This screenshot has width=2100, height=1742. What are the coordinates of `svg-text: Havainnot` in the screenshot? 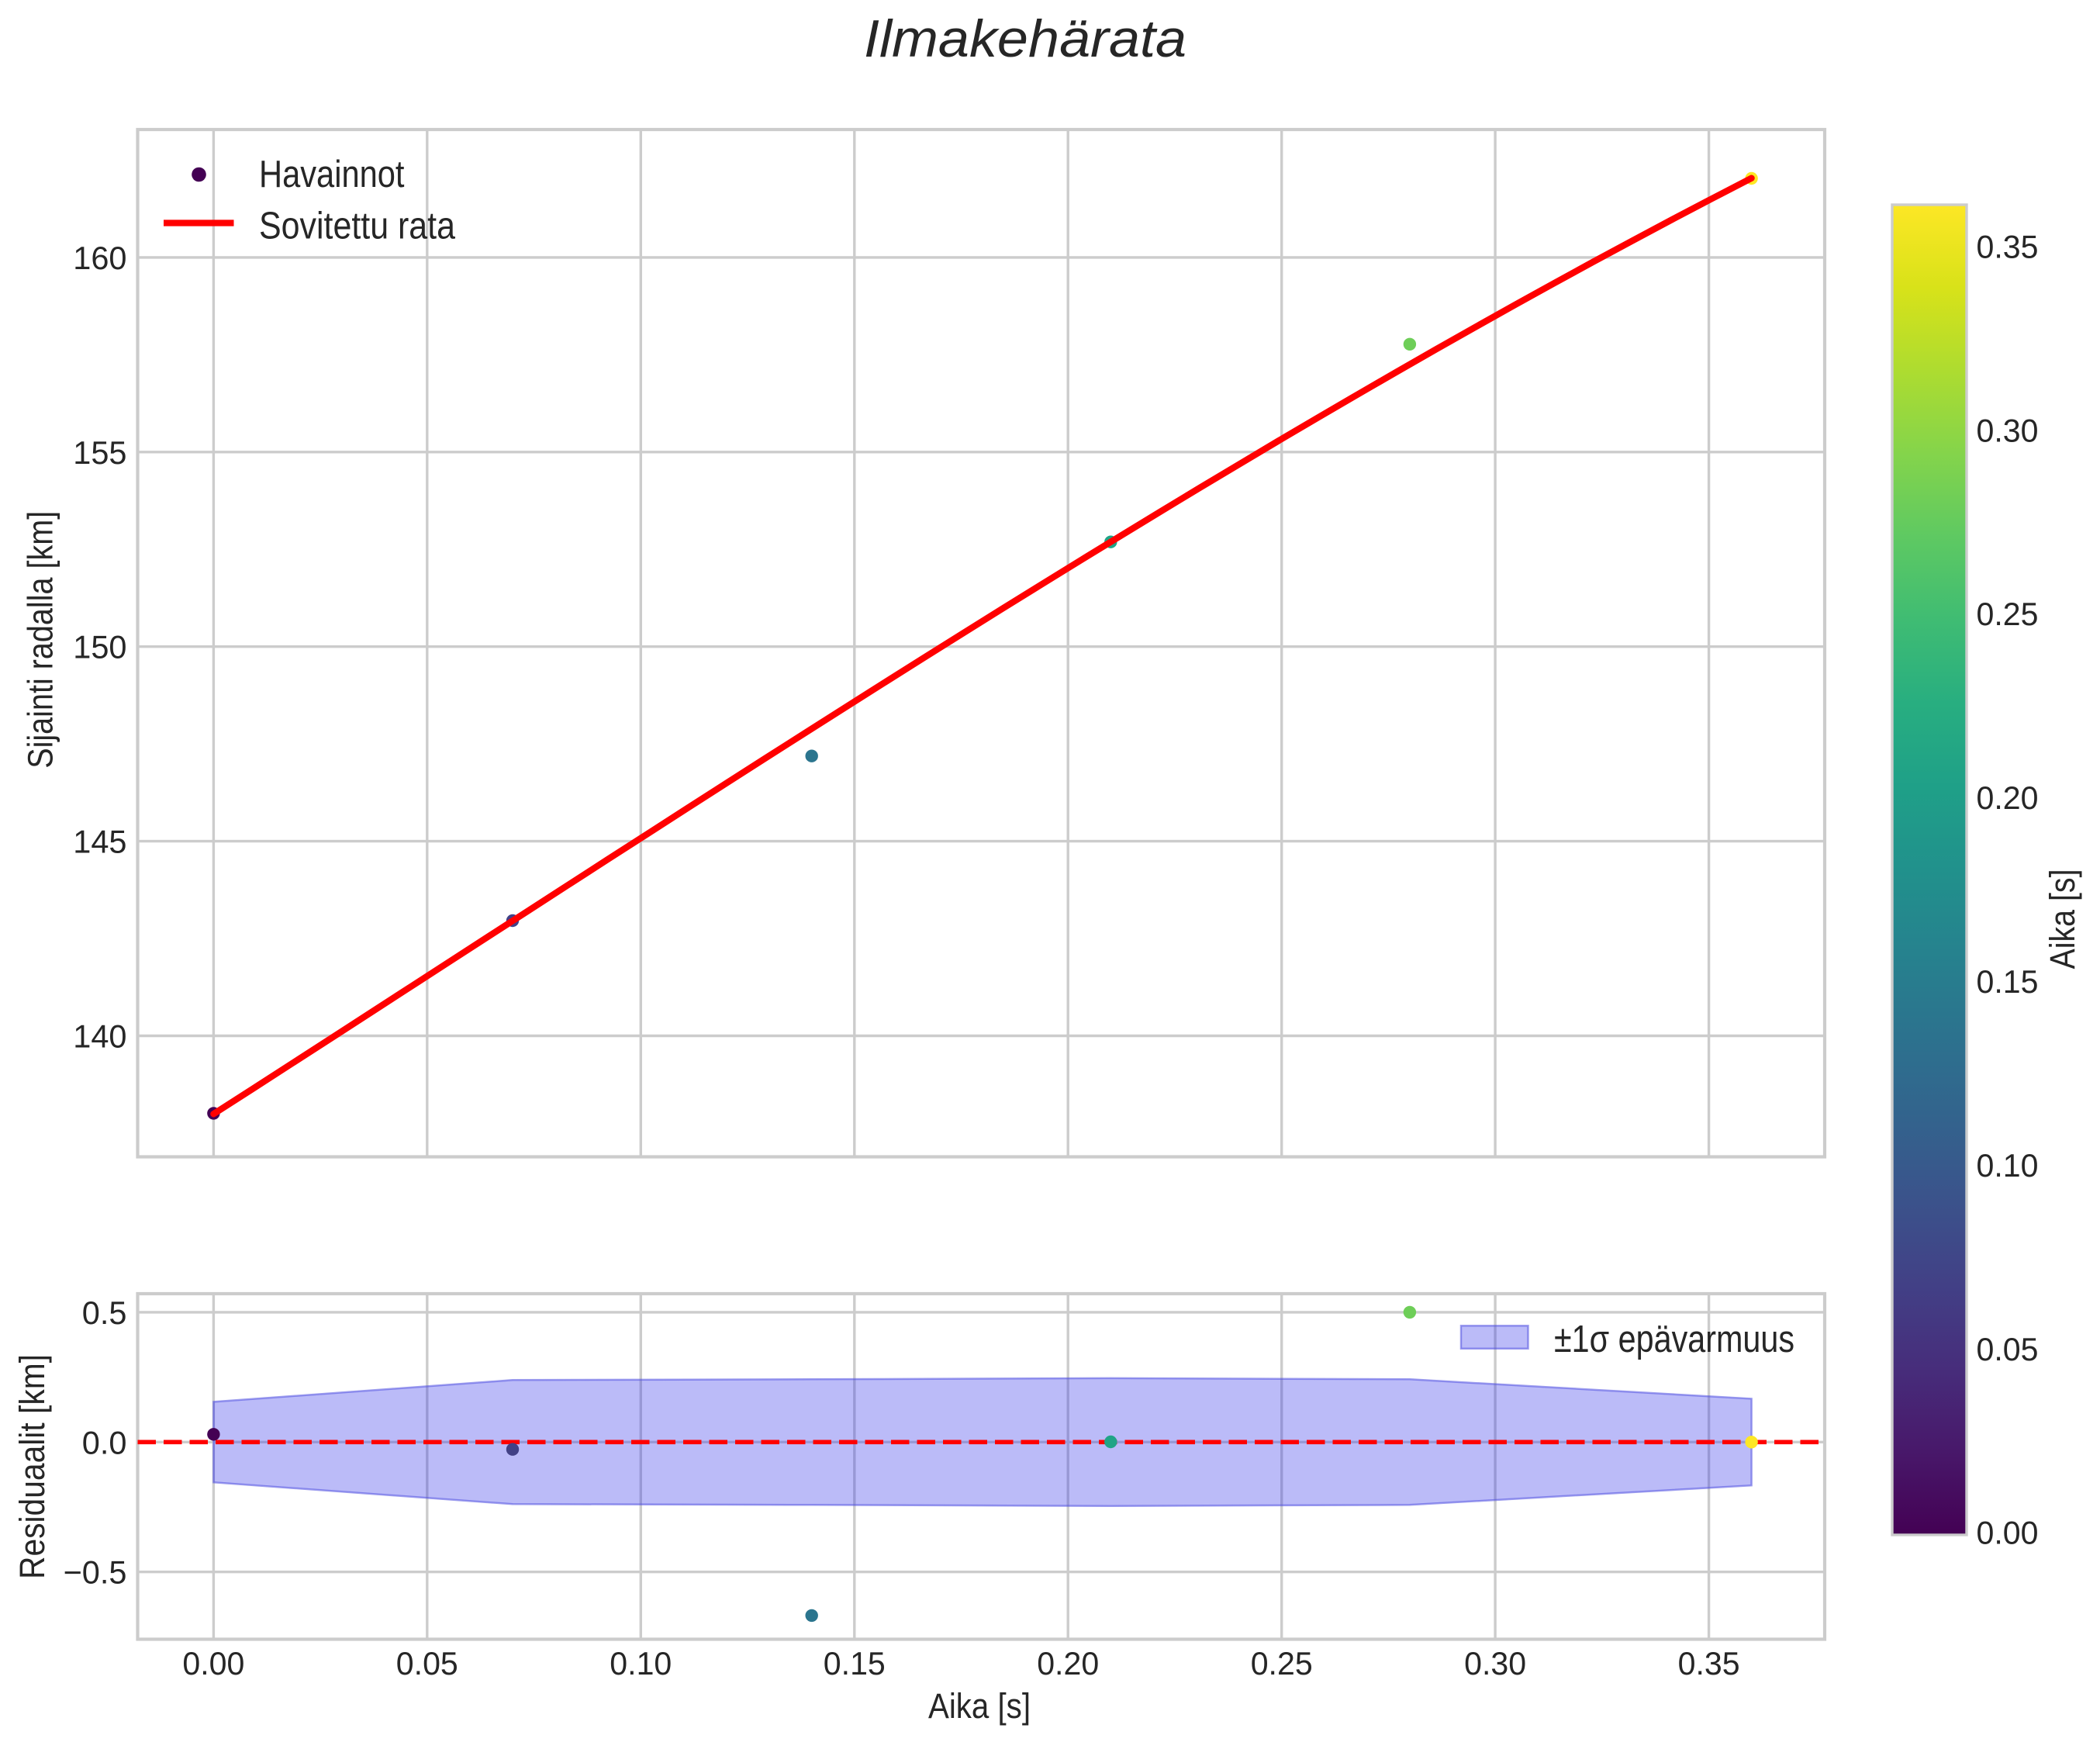 It's located at (332, 174).